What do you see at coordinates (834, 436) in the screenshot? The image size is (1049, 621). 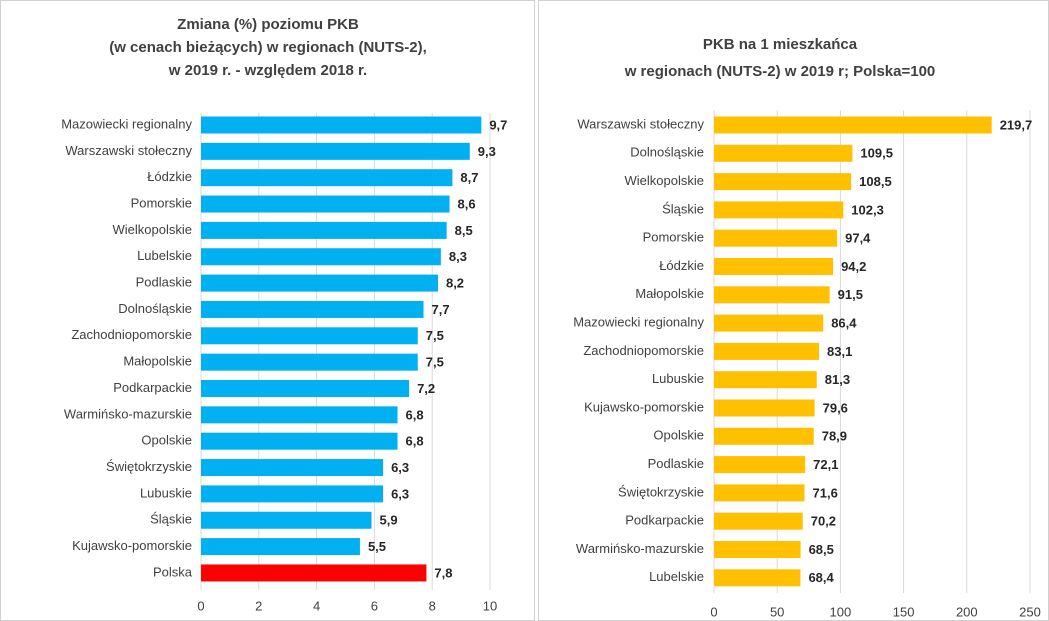 I see `value-label: 78,9` at bounding box center [834, 436].